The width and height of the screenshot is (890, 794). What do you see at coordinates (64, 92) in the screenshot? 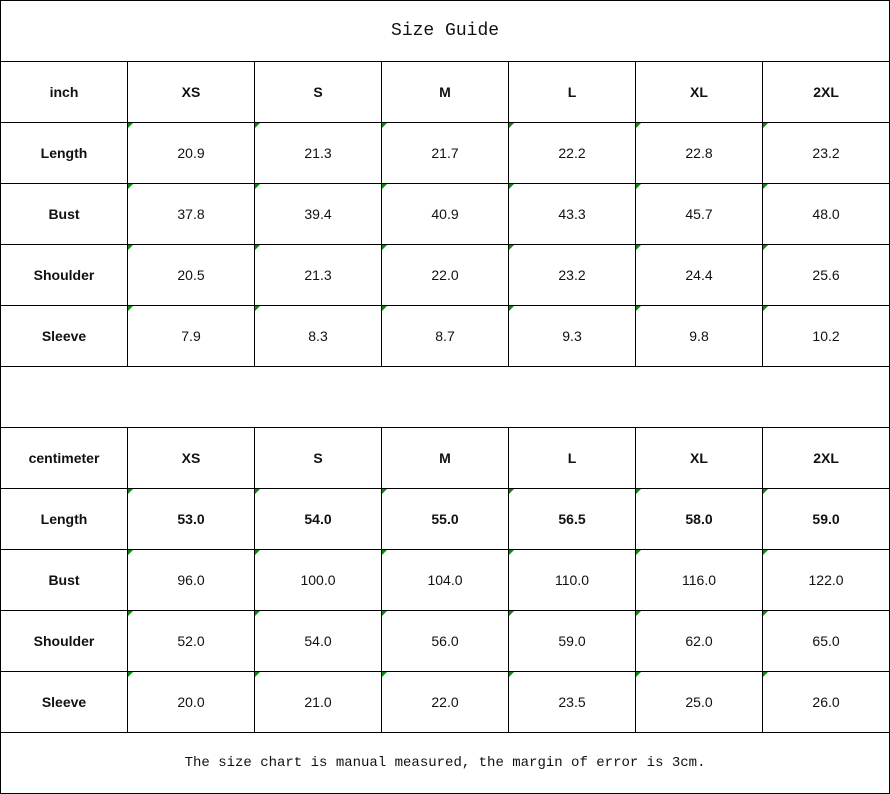
I see `unit-header: inch` at bounding box center [64, 92].